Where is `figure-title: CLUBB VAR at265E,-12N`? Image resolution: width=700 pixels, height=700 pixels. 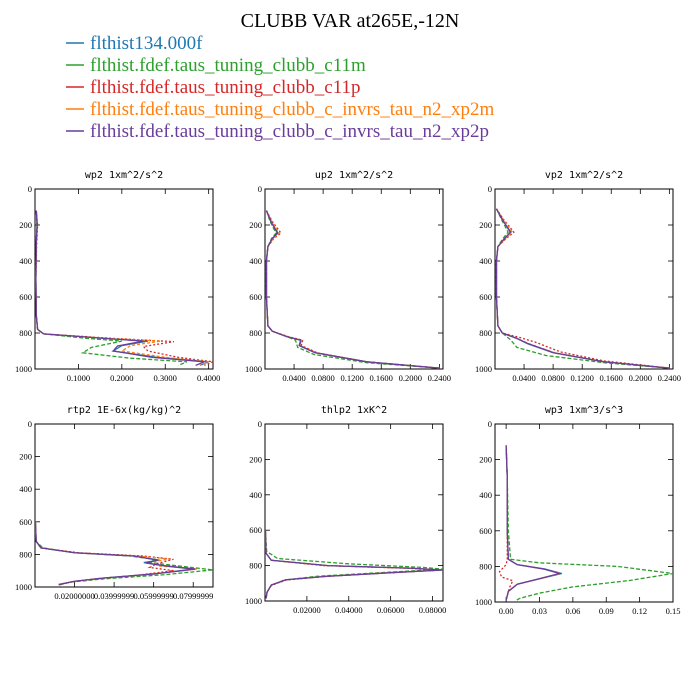 figure-title: CLUBB VAR at265E,-12N is located at coordinates (350, 21).